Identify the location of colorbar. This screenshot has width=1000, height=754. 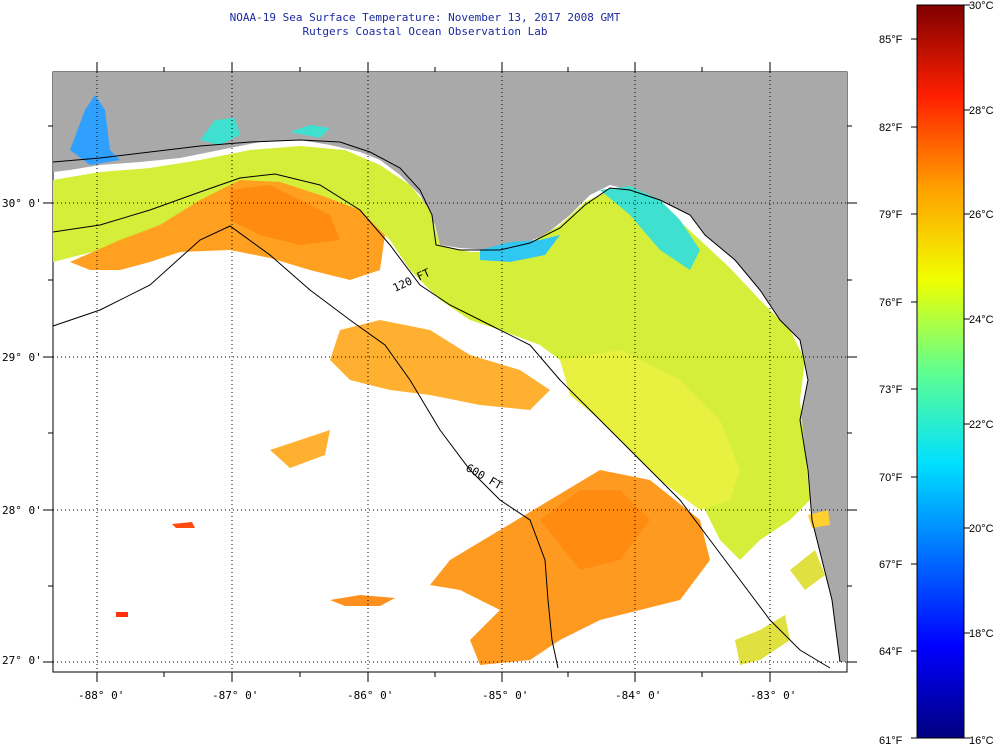
(940, 371).